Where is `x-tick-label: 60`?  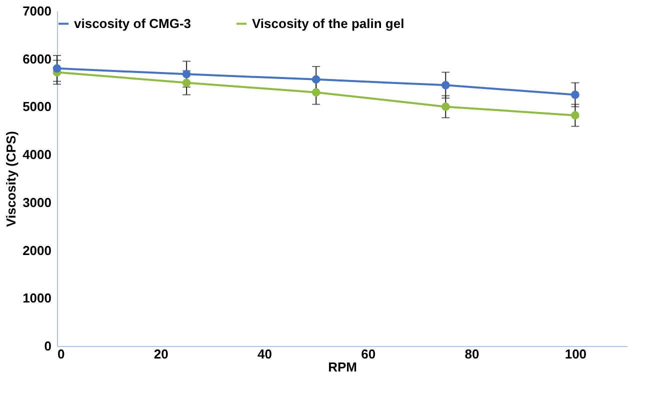
x-tick-label: 60 is located at coordinates (368, 354).